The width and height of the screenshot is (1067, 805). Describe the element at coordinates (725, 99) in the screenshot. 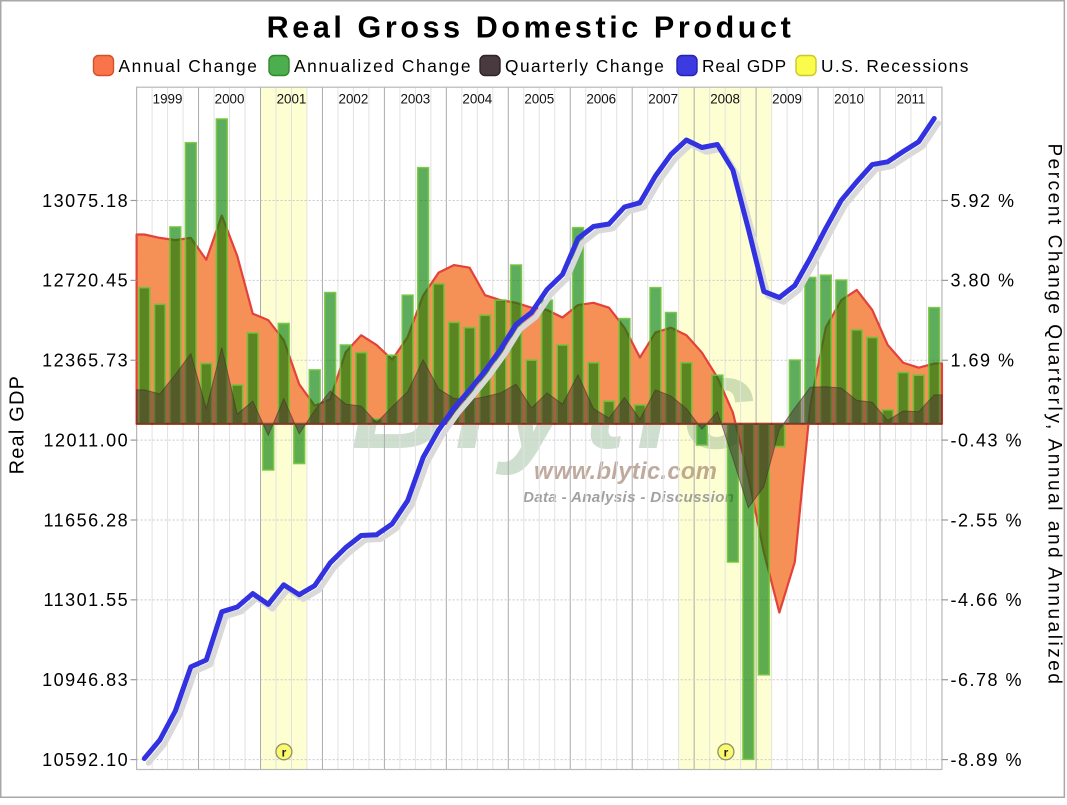

I see `svg-text: 2008` at that location.